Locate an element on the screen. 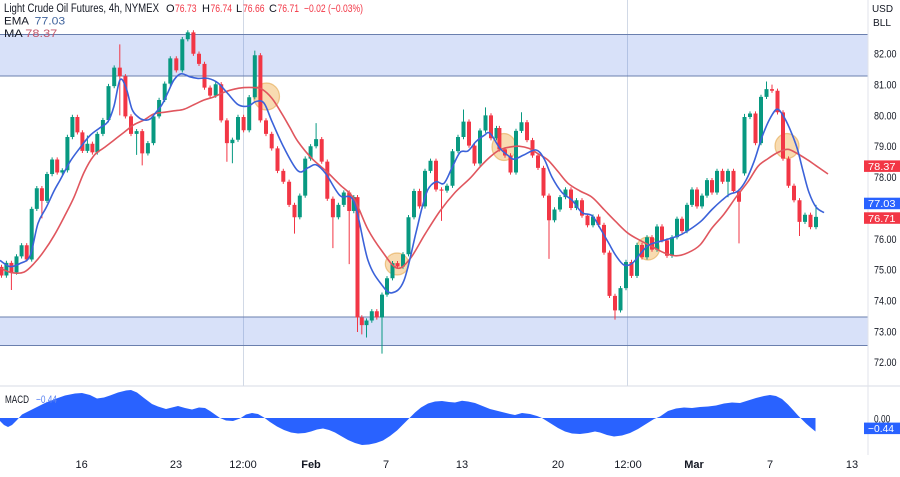 The image size is (900, 477). svg-text: EMA is located at coordinates (17, 22).